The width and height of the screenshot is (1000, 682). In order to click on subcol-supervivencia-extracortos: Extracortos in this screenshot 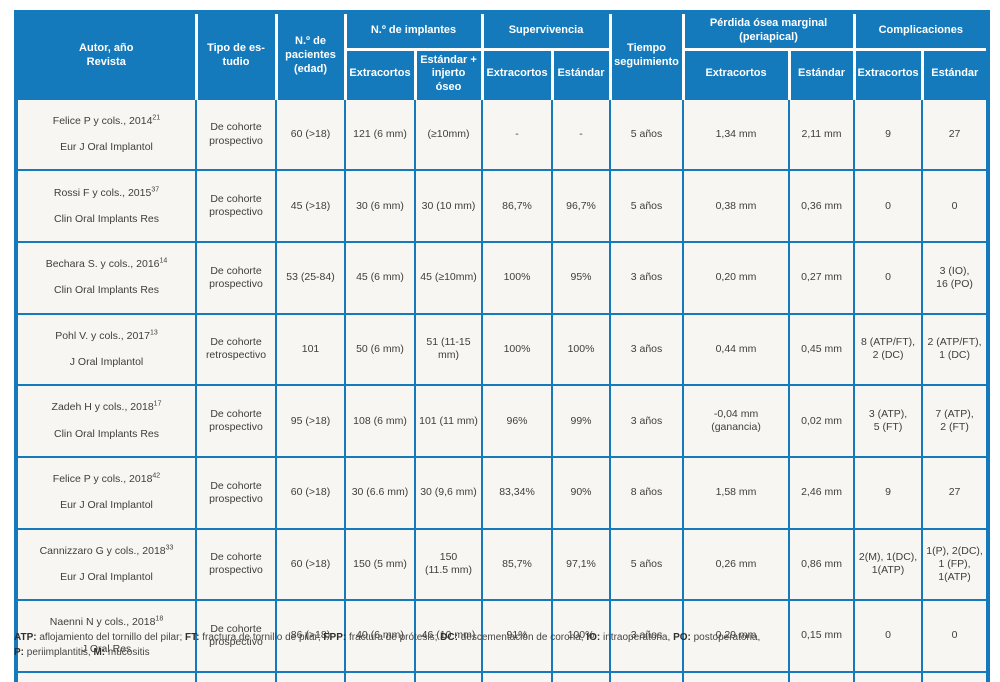, I will do `click(517, 73)`.